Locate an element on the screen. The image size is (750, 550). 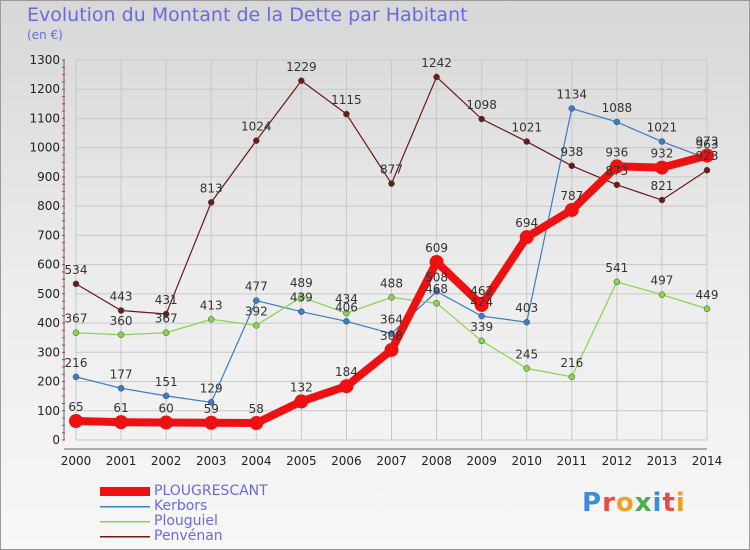
logo-letter: P is located at coordinates (592, 503).